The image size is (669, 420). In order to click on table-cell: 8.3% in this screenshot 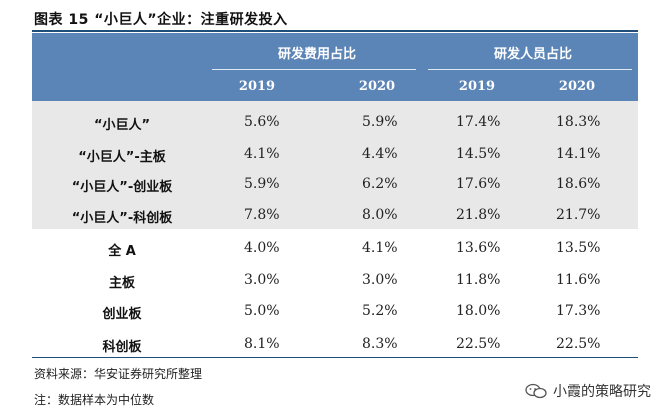, I will do `click(380, 344)`.